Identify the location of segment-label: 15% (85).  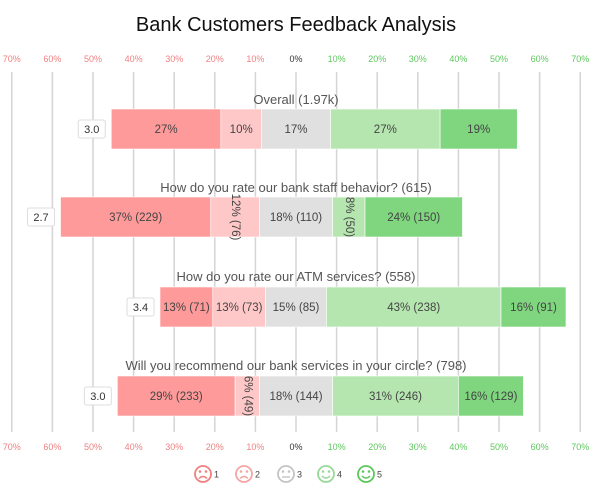
(296, 308).